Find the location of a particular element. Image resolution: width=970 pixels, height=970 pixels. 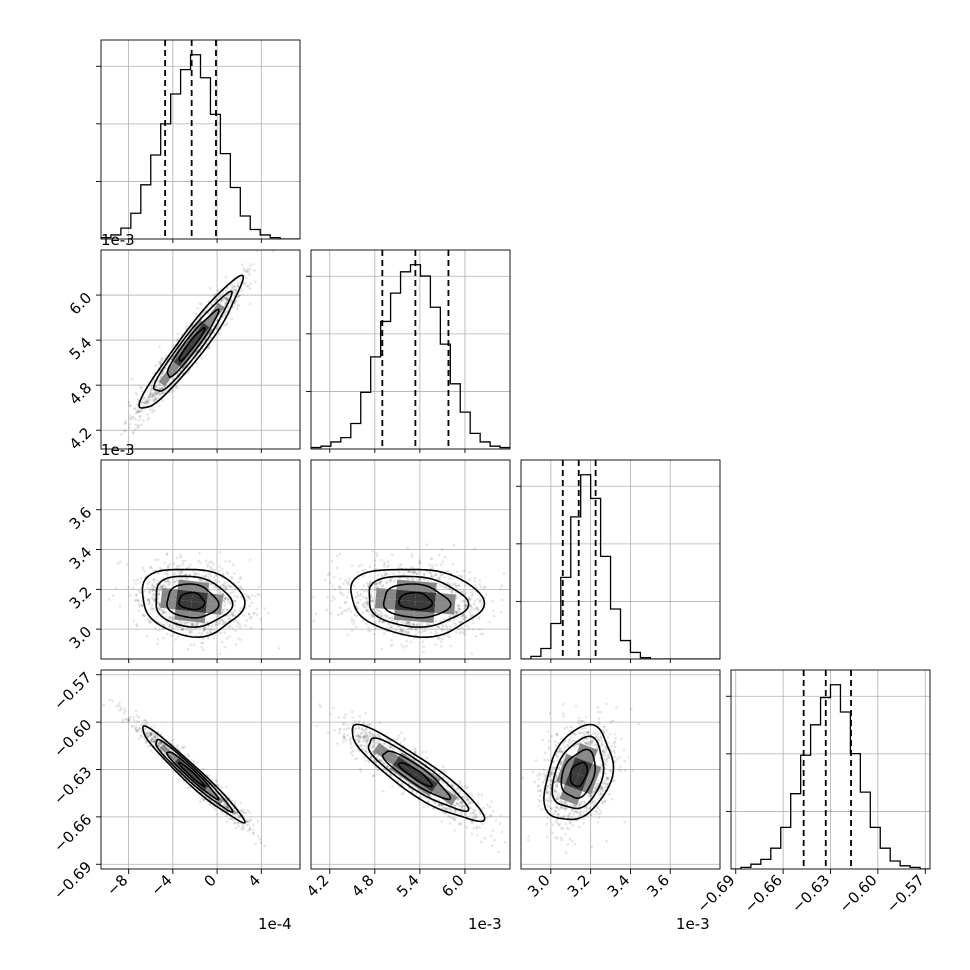

x-offset-label-0: 1e-4 is located at coordinates (275, 924).